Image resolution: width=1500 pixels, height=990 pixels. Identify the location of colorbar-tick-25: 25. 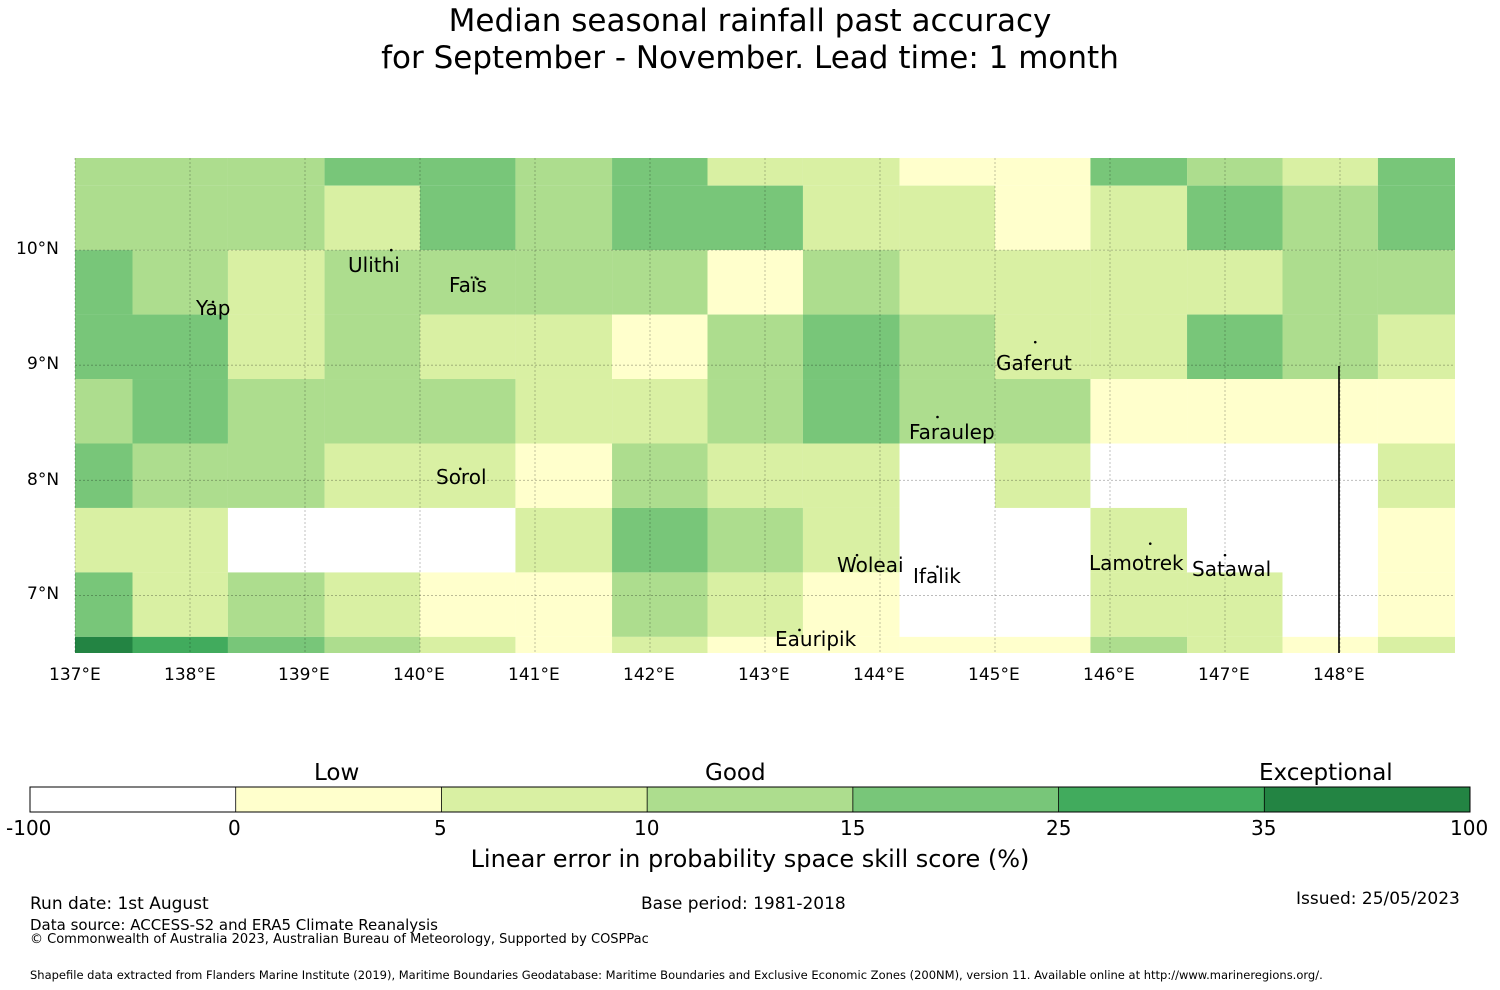
(1059, 828).